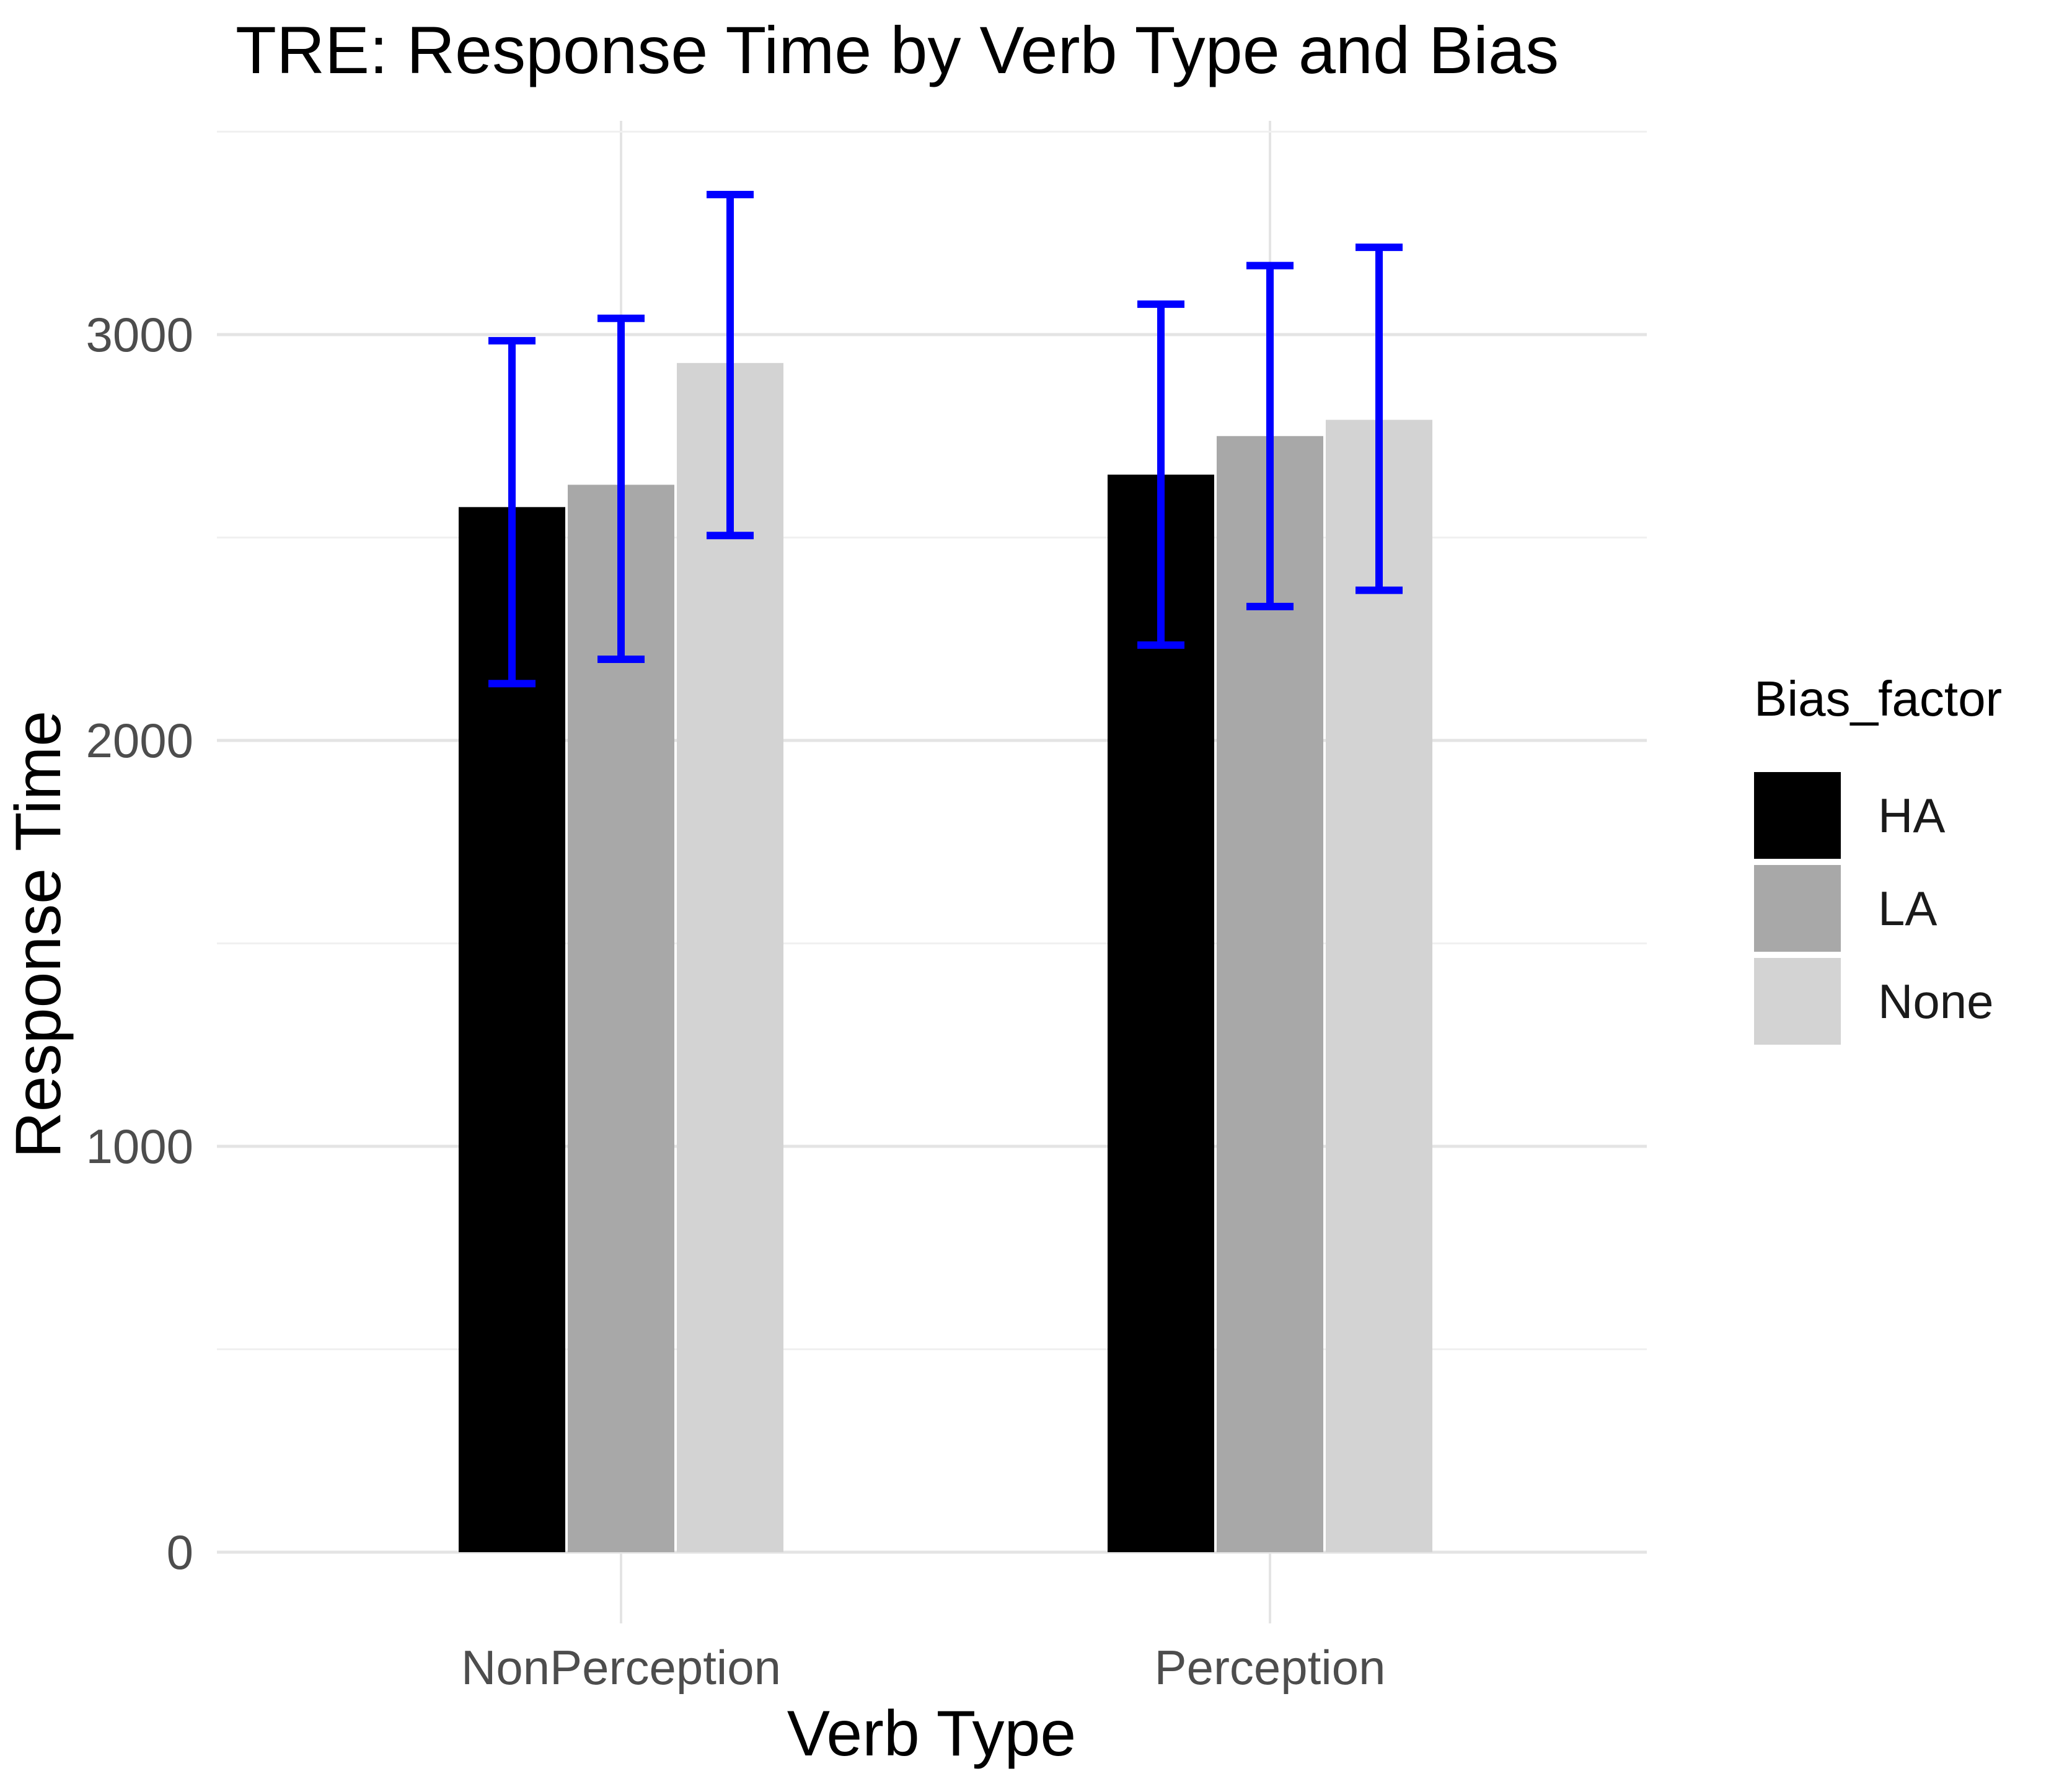  Describe the element at coordinates (621, 1667) in the screenshot. I see `x-tick-label-NonPerception: NonPerception` at that location.